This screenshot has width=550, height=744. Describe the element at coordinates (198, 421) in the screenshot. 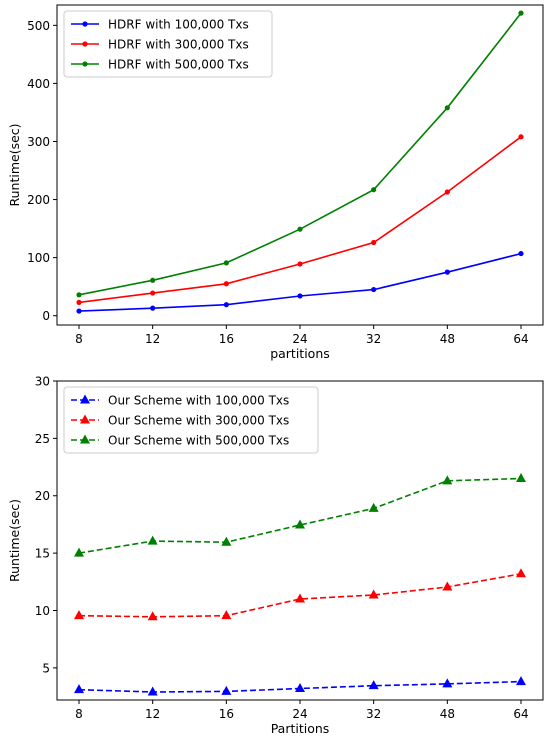

I see `legend-entry: Our Scheme with 300,000 Txs` at that location.